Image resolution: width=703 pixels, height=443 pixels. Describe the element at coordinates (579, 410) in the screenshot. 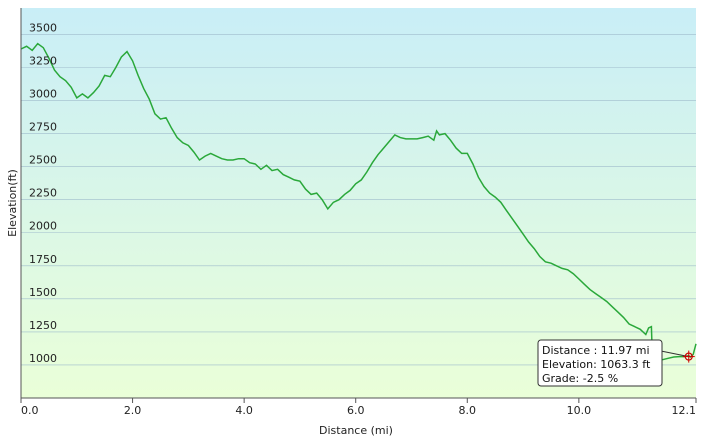

I see `x-tick-label: 10.0` at that location.